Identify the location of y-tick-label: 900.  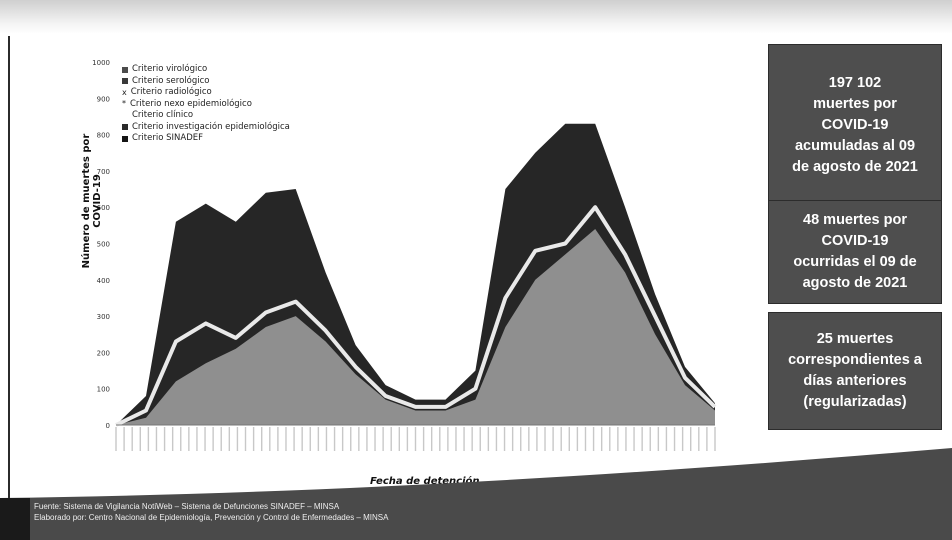
(103, 99).